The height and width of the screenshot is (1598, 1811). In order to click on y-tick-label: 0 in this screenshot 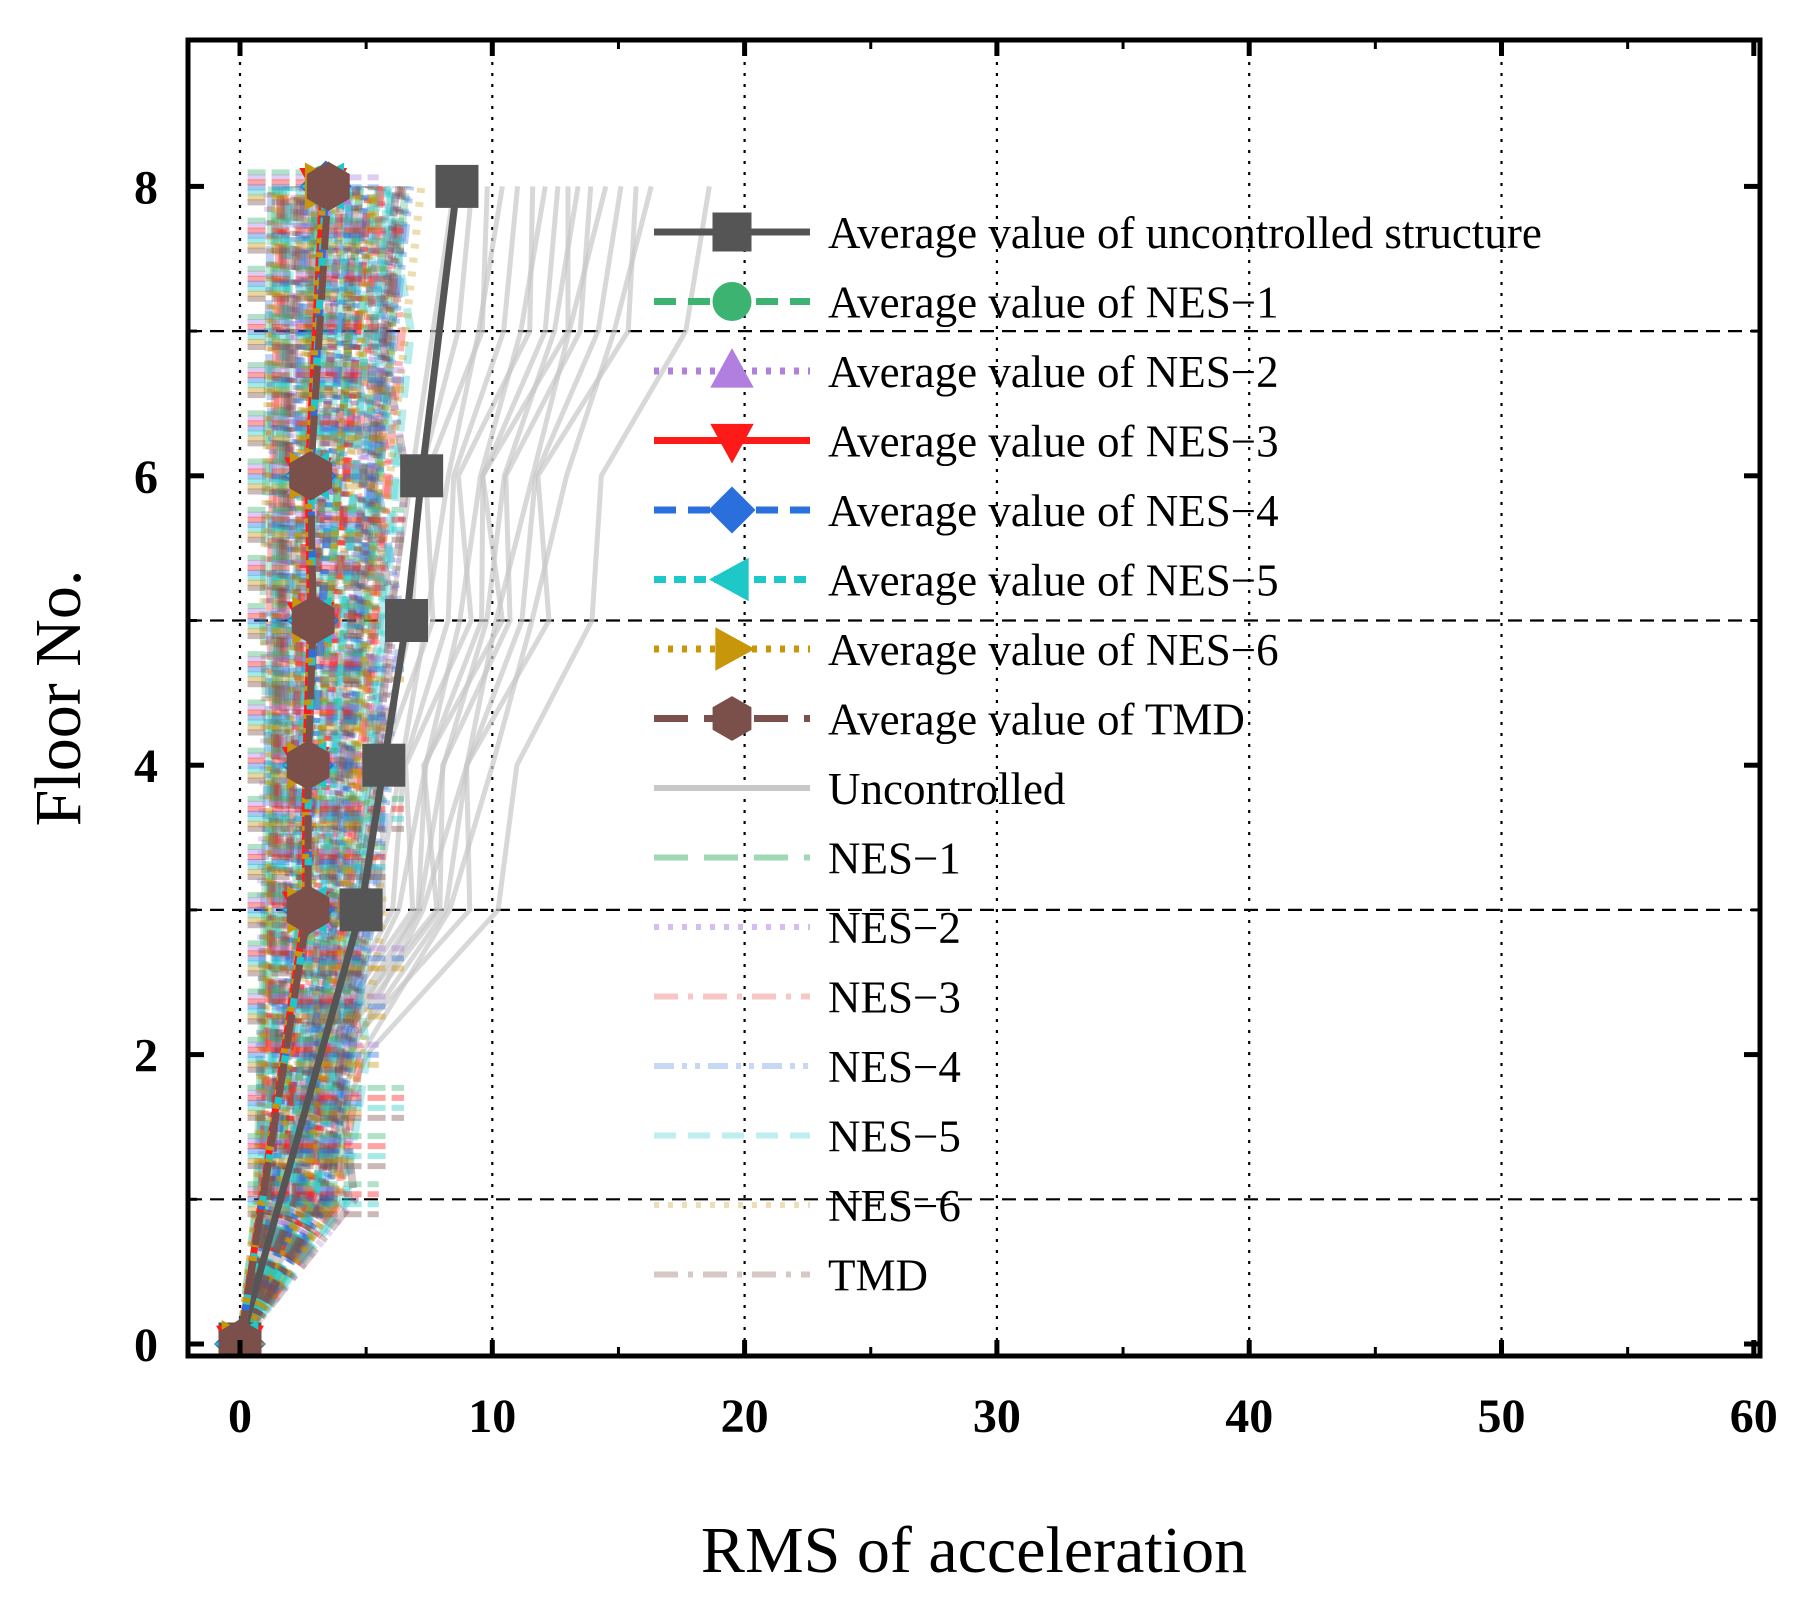, I will do `click(146, 1345)`.